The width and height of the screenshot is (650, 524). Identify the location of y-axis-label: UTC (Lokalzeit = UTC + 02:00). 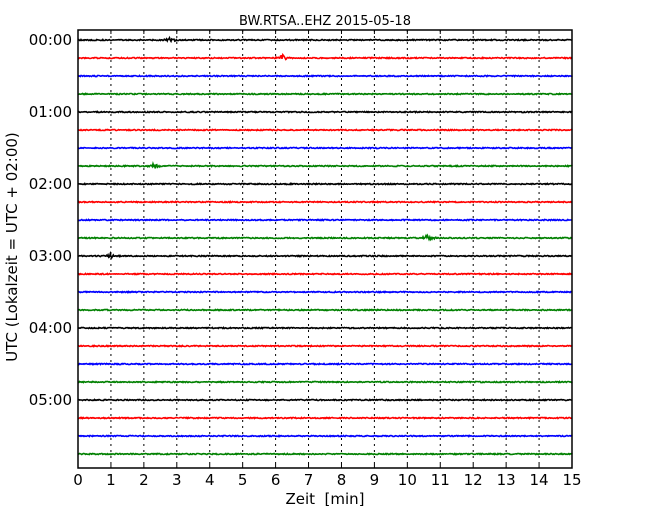
(12, 247).